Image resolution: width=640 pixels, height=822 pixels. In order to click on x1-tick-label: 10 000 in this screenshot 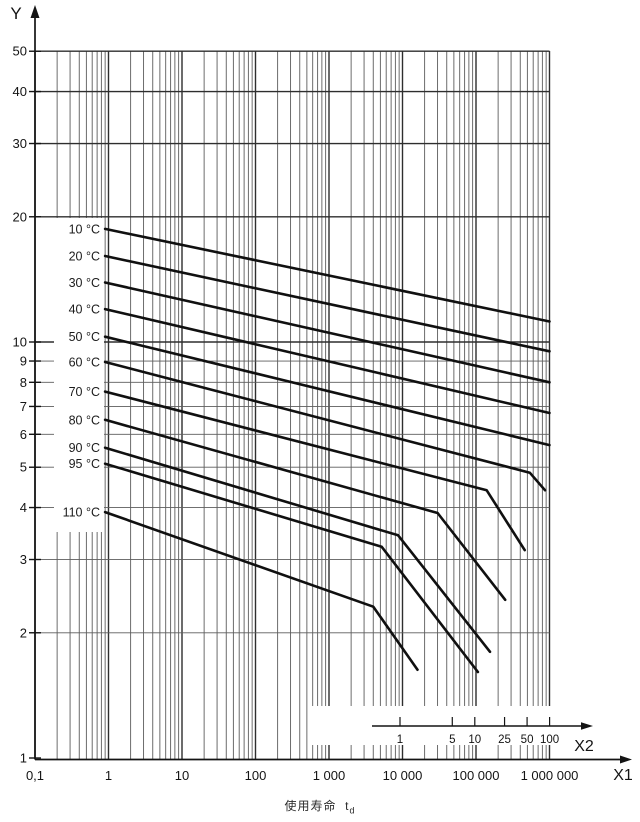, I will do `click(403, 775)`.